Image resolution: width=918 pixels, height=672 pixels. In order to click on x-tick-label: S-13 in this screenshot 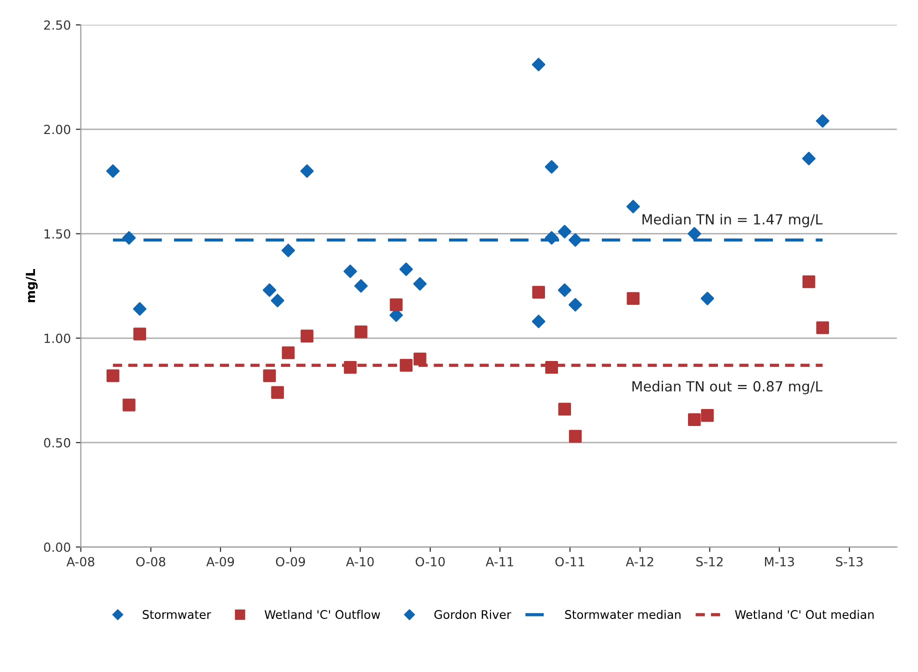, I will do `click(849, 561)`.